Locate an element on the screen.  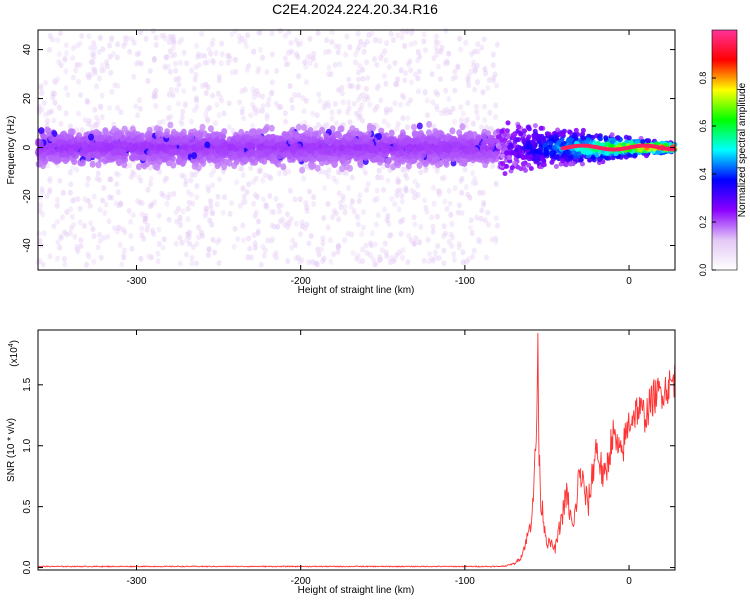
y-tick-label: 40 is located at coordinates (27, 50).